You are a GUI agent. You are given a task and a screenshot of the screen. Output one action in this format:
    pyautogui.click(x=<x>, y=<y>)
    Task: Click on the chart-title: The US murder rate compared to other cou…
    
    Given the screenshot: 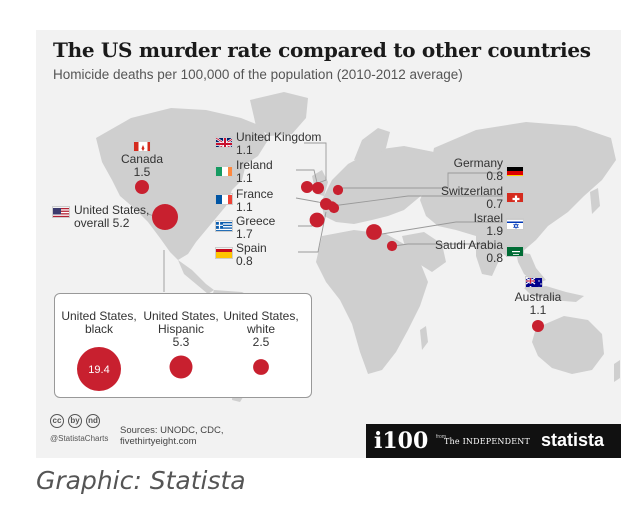 What is the action you would take?
    pyautogui.click(x=322, y=50)
    